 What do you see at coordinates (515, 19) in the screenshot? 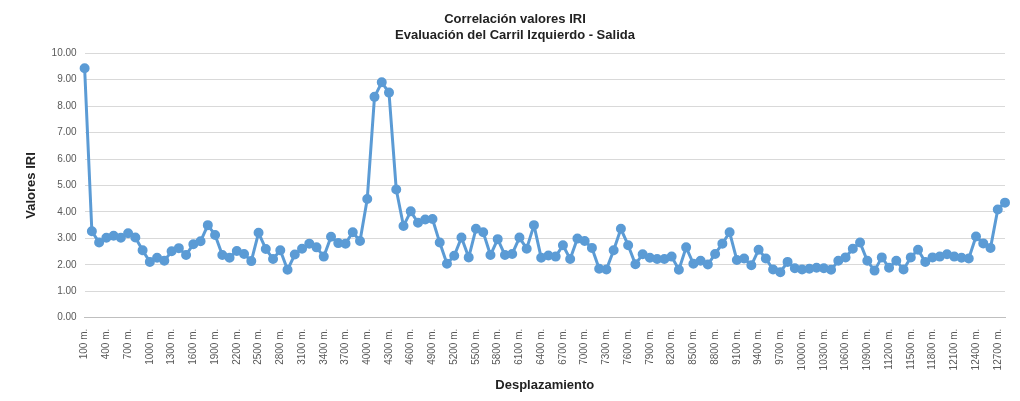
I see `chart-title: Correlación valores IRI` at bounding box center [515, 19].